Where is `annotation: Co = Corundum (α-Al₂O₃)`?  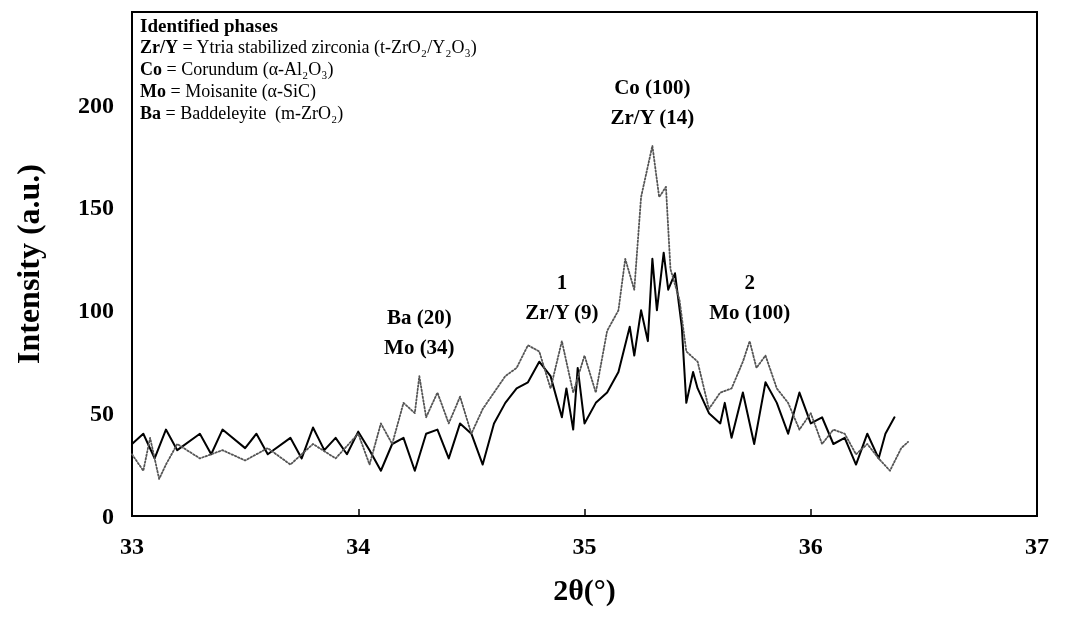 annotation: Co = Corundum (α-Al₂O₃) is located at coordinates (237, 69).